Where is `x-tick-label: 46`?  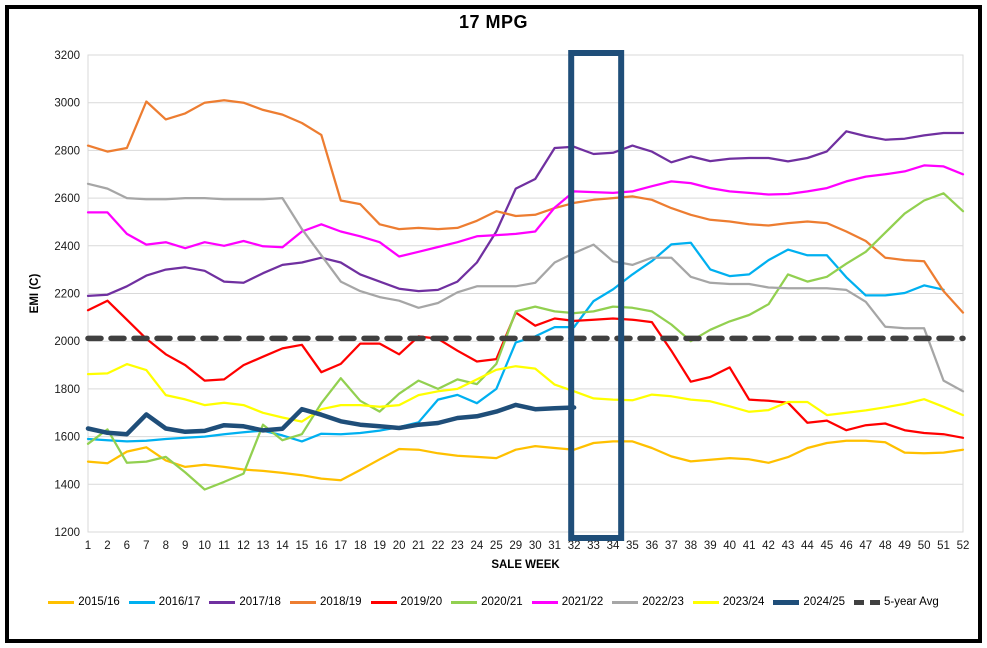 x-tick-label: 46 is located at coordinates (846, 546).